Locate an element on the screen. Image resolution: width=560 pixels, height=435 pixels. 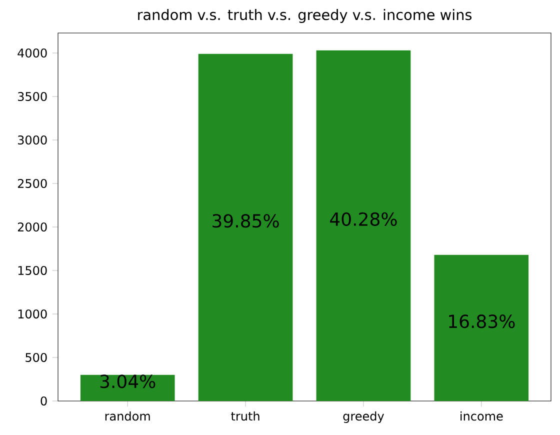
annotation: 16.83% is located at coordinates (482, 321).